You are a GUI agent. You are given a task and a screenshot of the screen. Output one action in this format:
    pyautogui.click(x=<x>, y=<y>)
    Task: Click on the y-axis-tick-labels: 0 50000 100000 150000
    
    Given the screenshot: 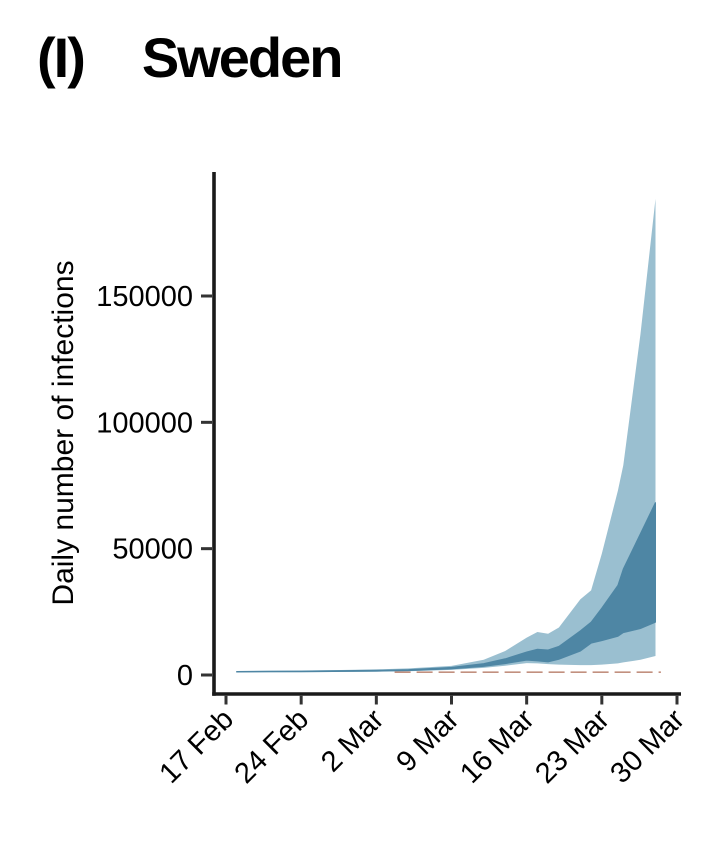 What is the action you would take?
    pyautogui.click(x=144, y=486)
    